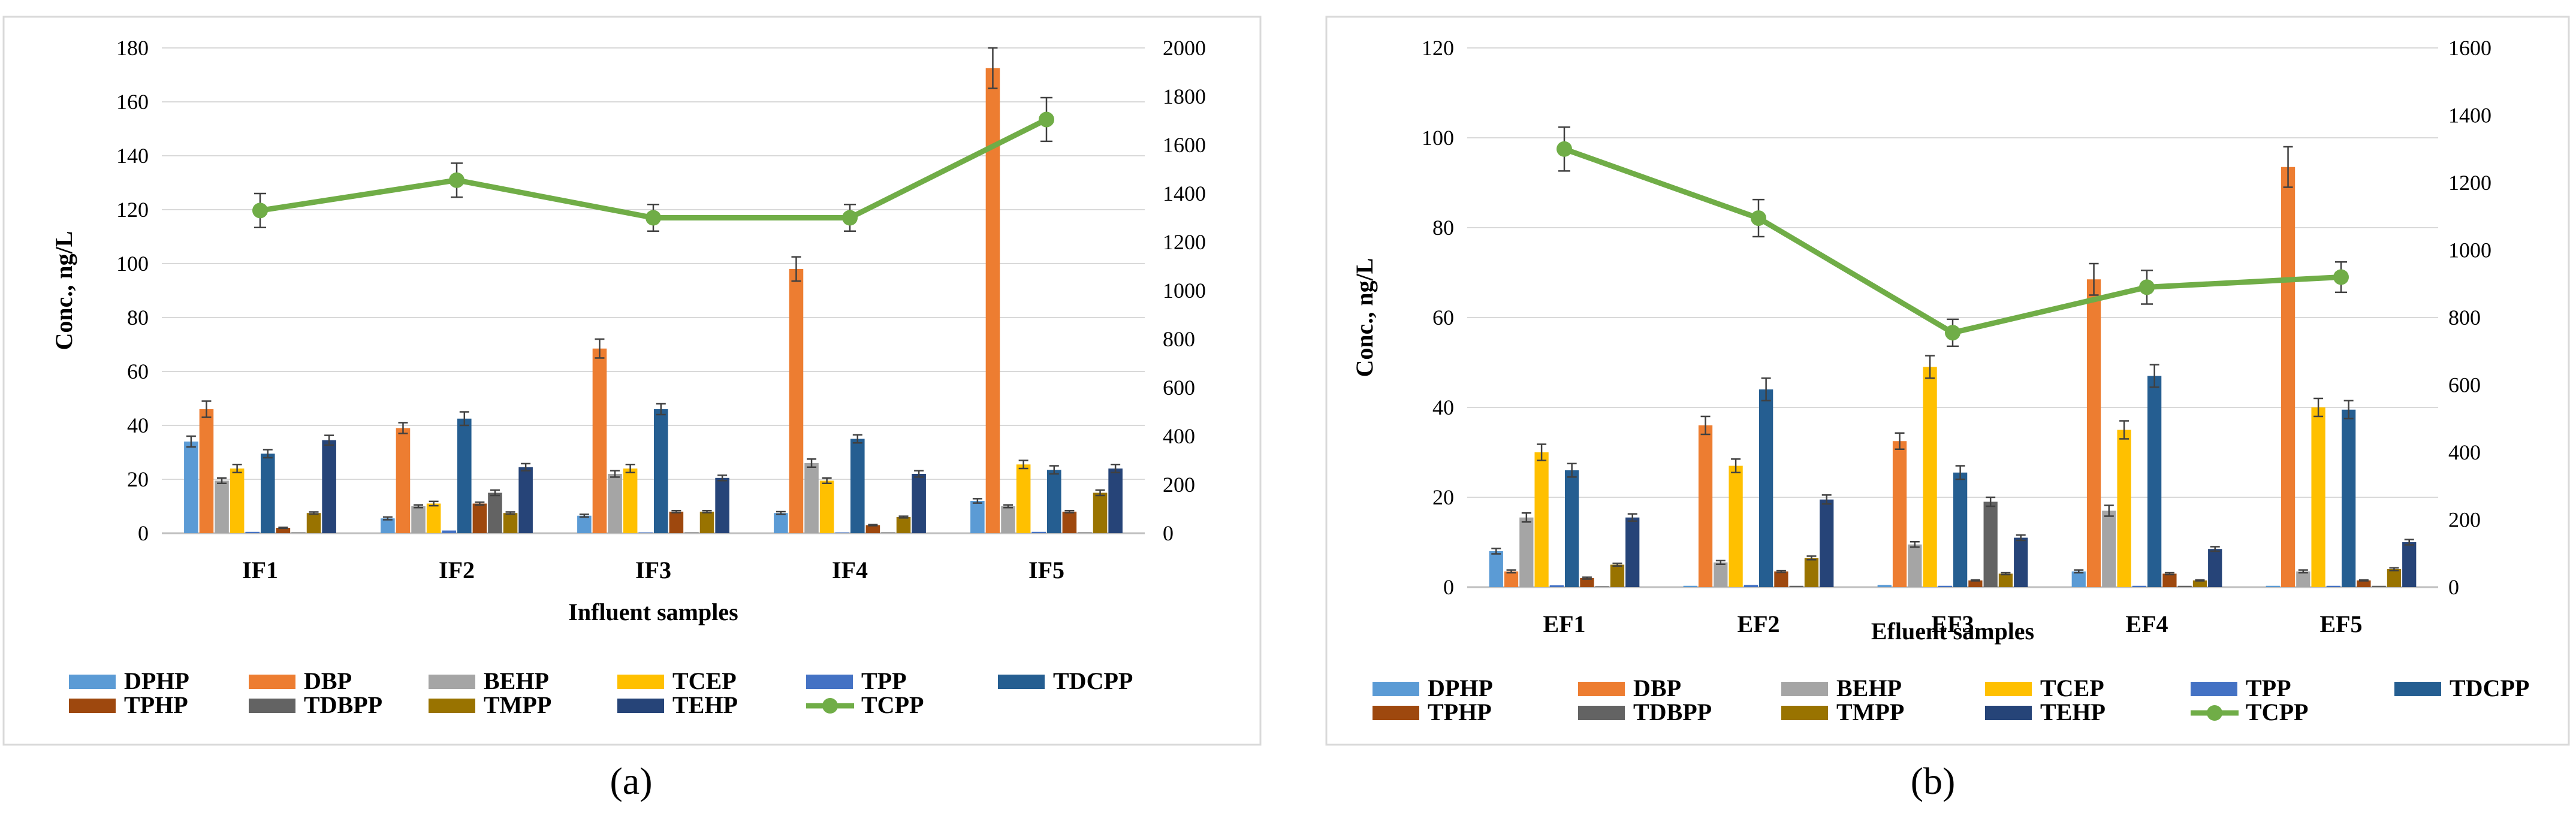 Image resolution: width=2576 pixels, height=813 pixels. I want to click on bar-tcep-ef5, so click(2318, 497).